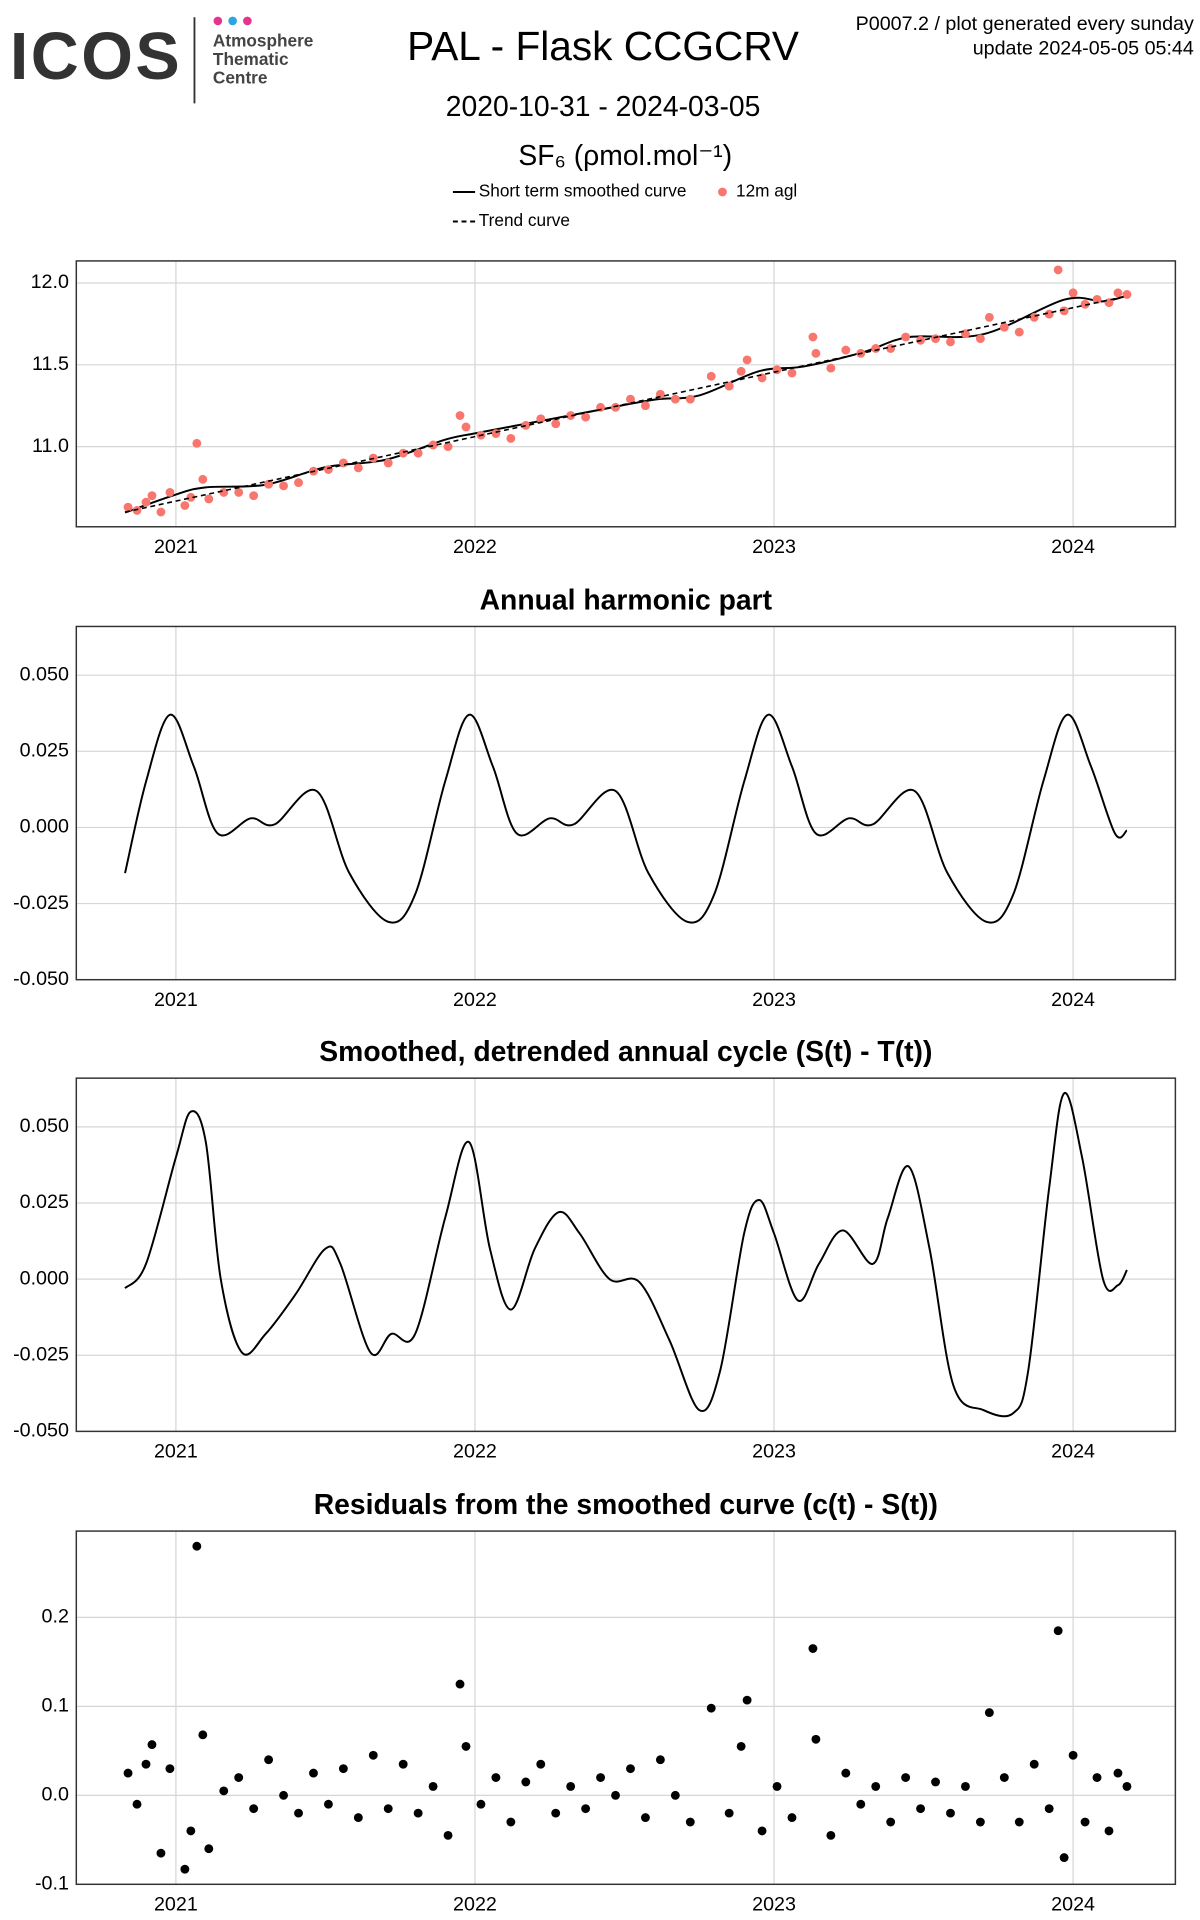 The image size is (1200, 1920). What do you see at coordinates (52, 1884) in the screenshot?
I see `y-tick-label: -0.1` at bounding box center [52, 1884].